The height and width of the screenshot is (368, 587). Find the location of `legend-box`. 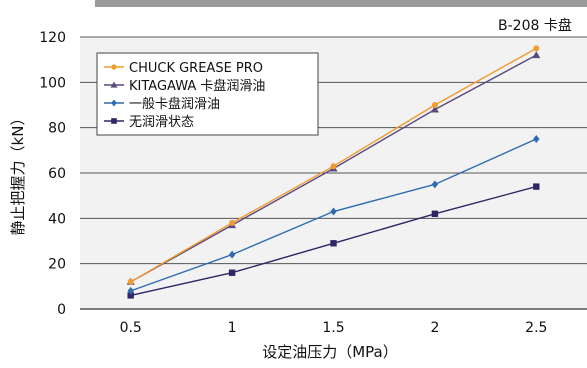

legend-box is located at coordinates (207, 94).